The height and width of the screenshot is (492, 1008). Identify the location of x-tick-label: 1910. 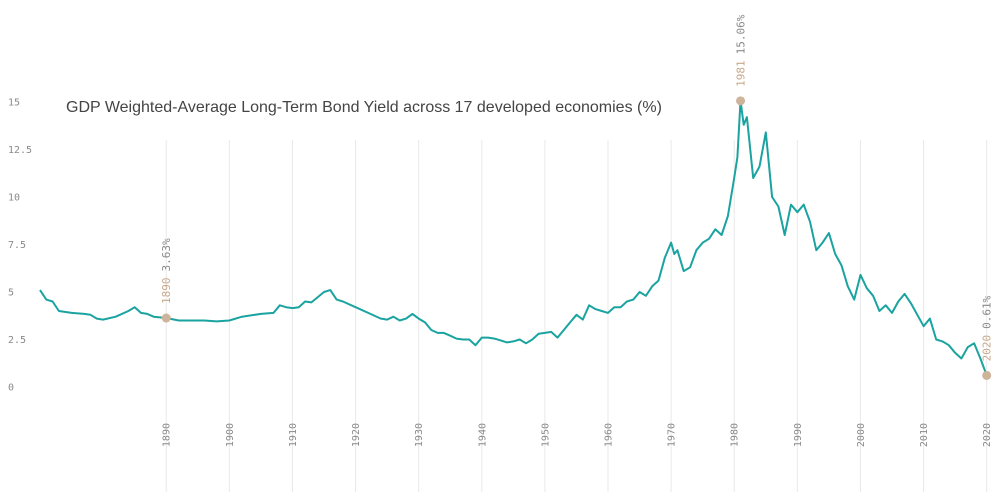
(293, 435).